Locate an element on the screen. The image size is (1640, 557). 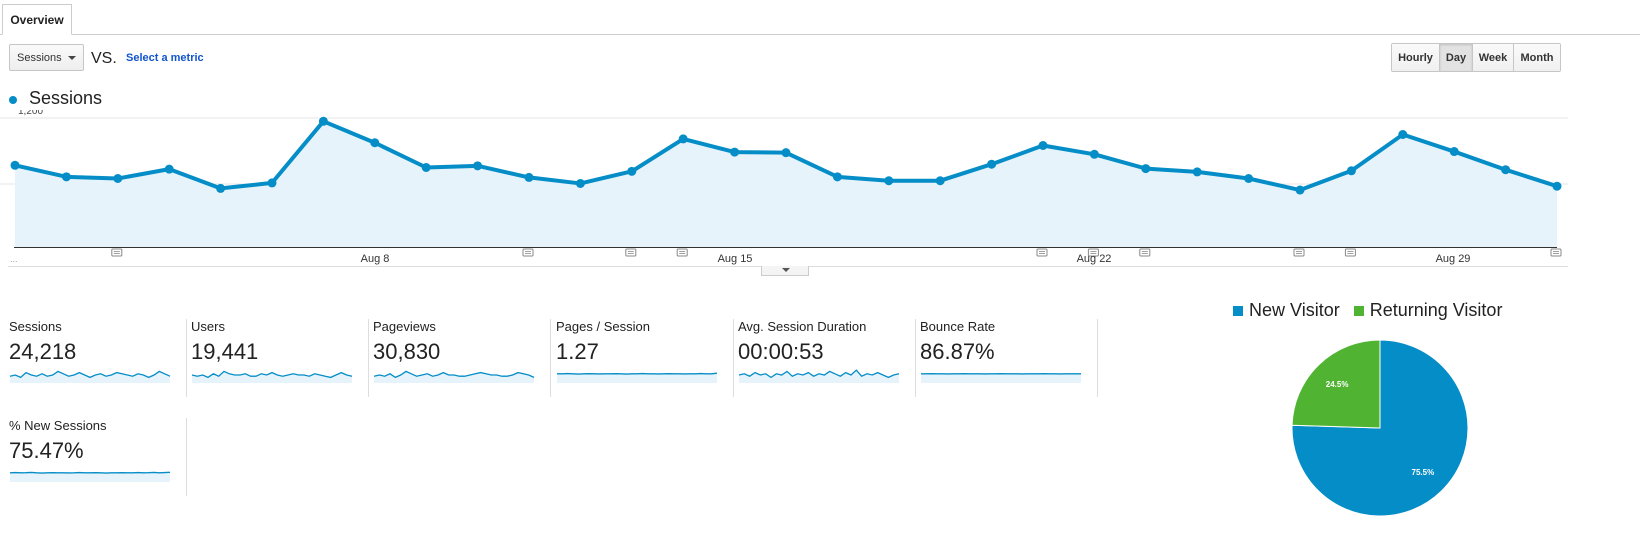
metric-tile: Pageviews 30,830 is located at coordinates (462, 359).